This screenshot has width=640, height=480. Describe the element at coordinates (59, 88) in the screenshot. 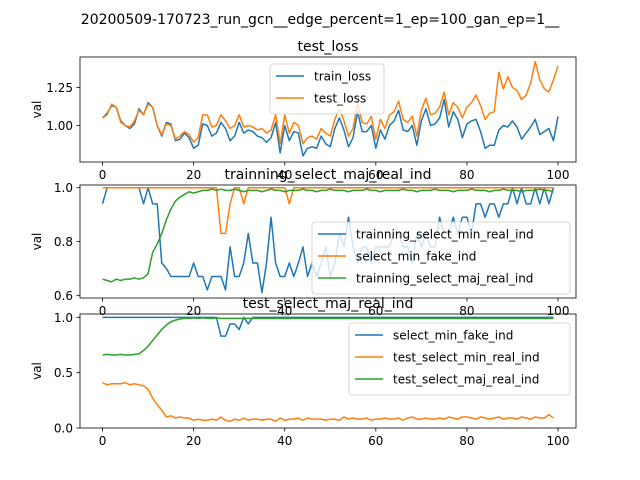

I see `y-tick-label: 1.25` at that location.